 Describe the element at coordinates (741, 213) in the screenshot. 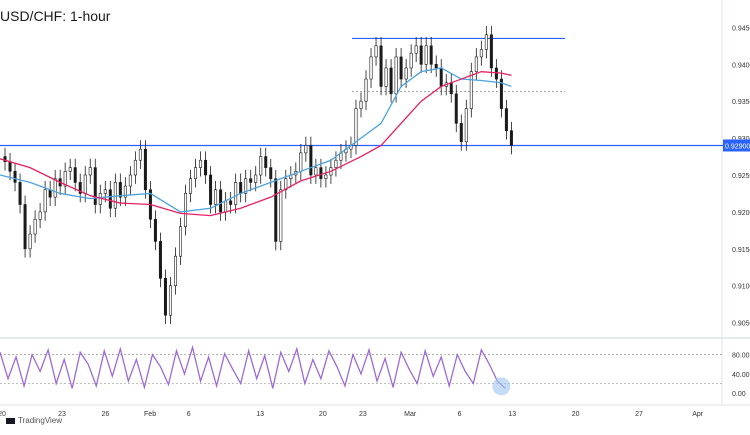

I see `y-tick-label: 0.92000` at that location.